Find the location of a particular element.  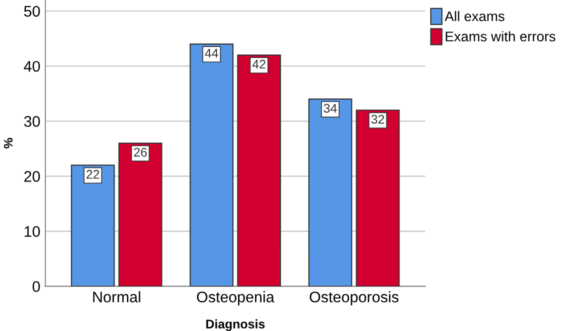

y-tick-label: 30 is located at coordinates (32, 121).